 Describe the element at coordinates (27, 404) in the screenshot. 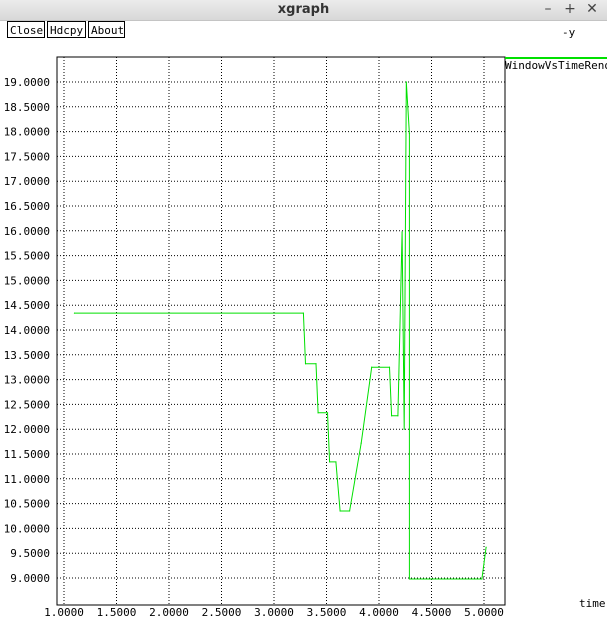

I see `y-tick-label: 12.5000` at that location.